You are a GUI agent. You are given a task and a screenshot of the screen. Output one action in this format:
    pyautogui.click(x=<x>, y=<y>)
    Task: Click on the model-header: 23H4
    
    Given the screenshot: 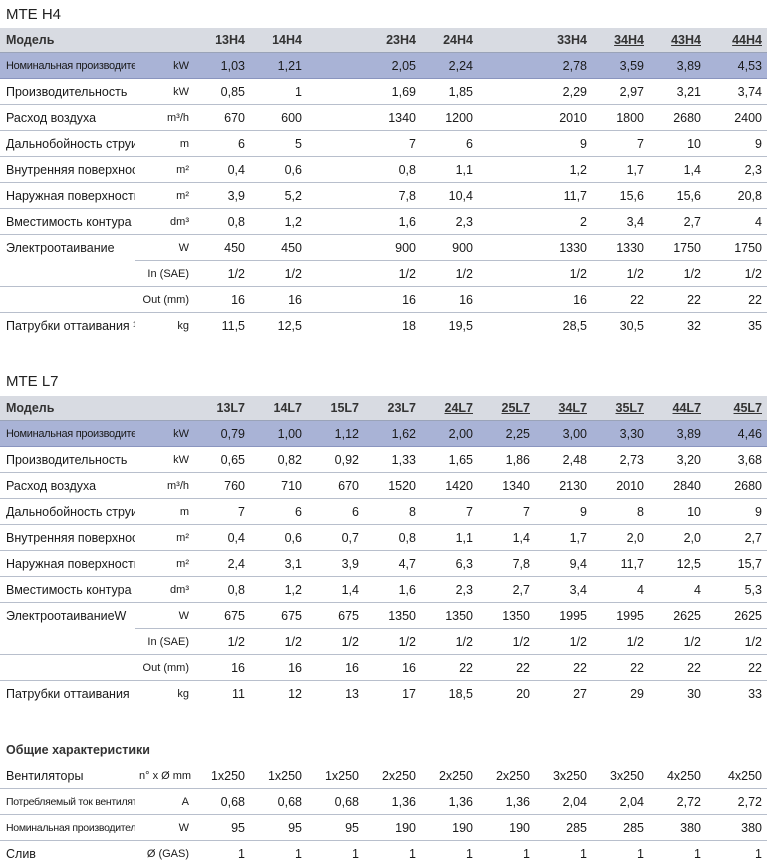 What is the action you would take?
    pyautogui.click(x=392, y=40)
    